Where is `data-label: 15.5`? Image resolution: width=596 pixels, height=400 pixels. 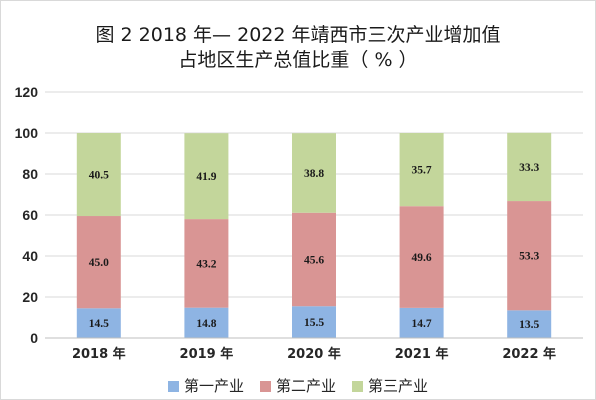
data-label: 15.5 is located at coordinates (314, 323).